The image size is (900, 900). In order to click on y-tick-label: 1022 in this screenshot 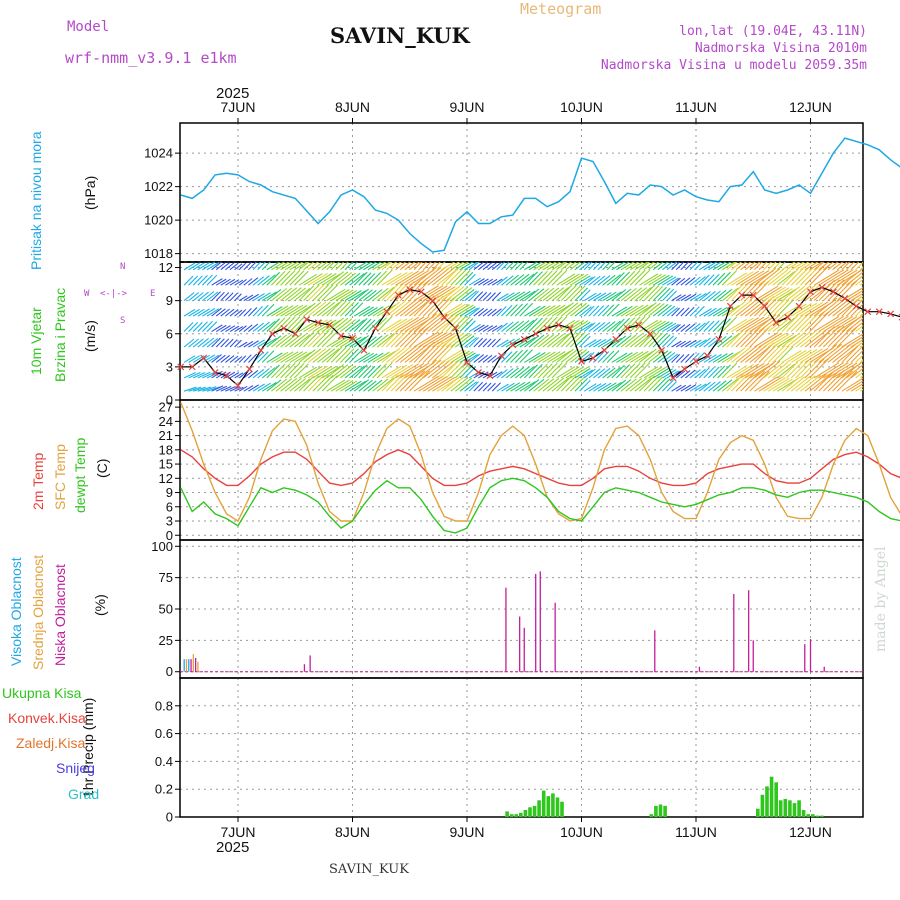, I will do `click(158, 186)`.